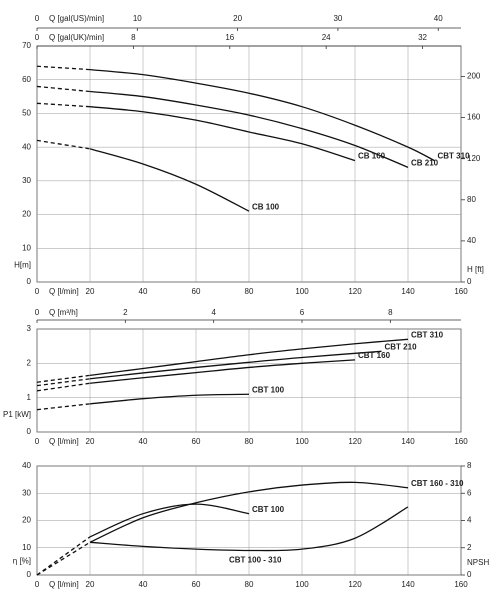  Describe the element at coordinates (469, 492) in the screenshot. I see `y2-tick-label: 6` at that location.